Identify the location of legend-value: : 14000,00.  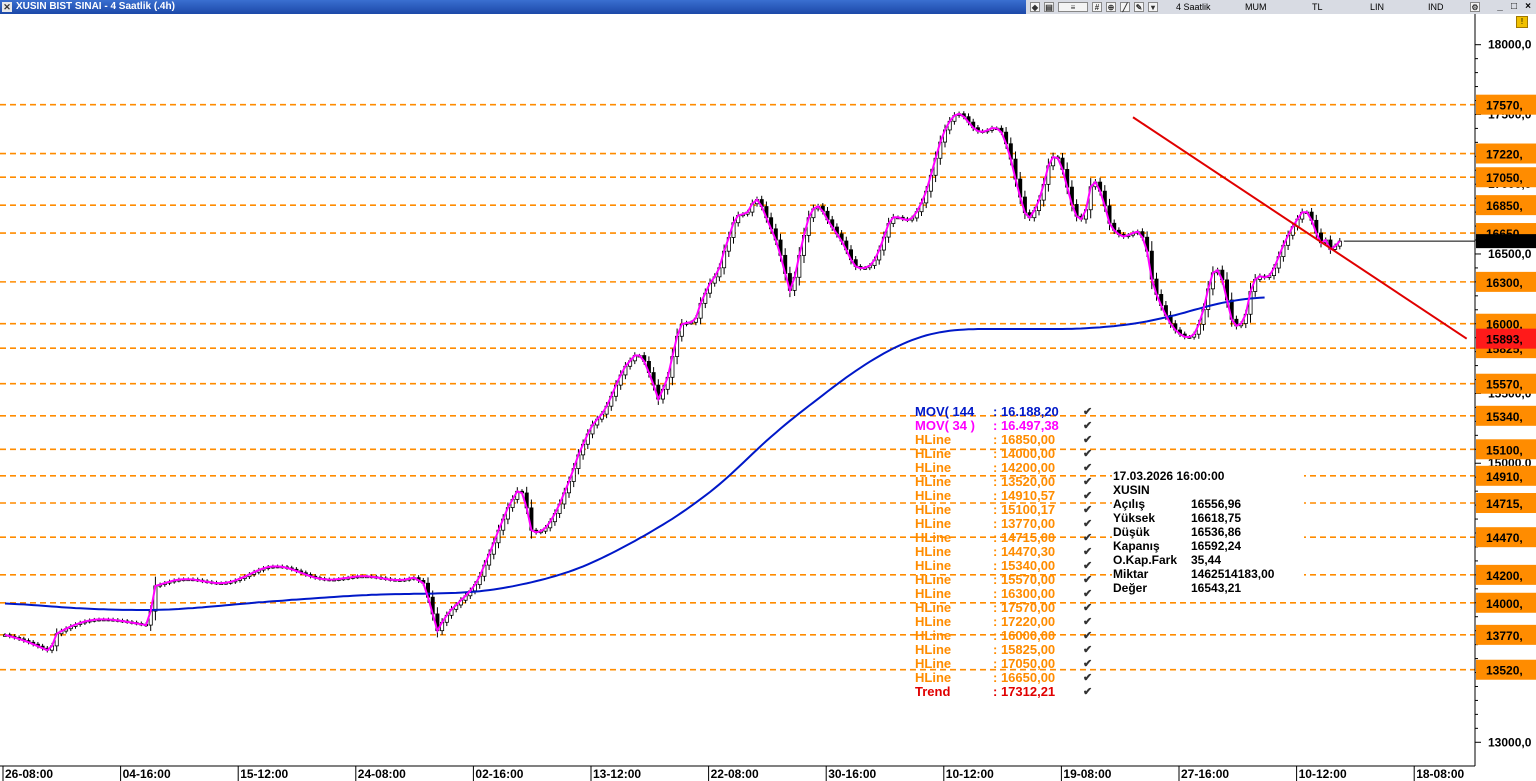
(1024, 453).